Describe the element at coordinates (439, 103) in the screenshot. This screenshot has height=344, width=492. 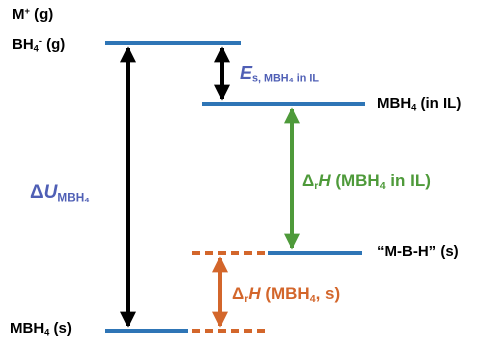
I see `label-mbh4-in-il-rest: (in IL)` at that location.